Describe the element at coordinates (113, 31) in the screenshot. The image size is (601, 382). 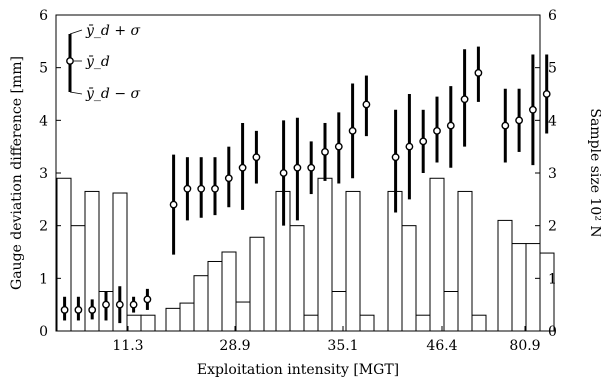
I see `legend-upper-label: ȳ_d + σ` at that location.